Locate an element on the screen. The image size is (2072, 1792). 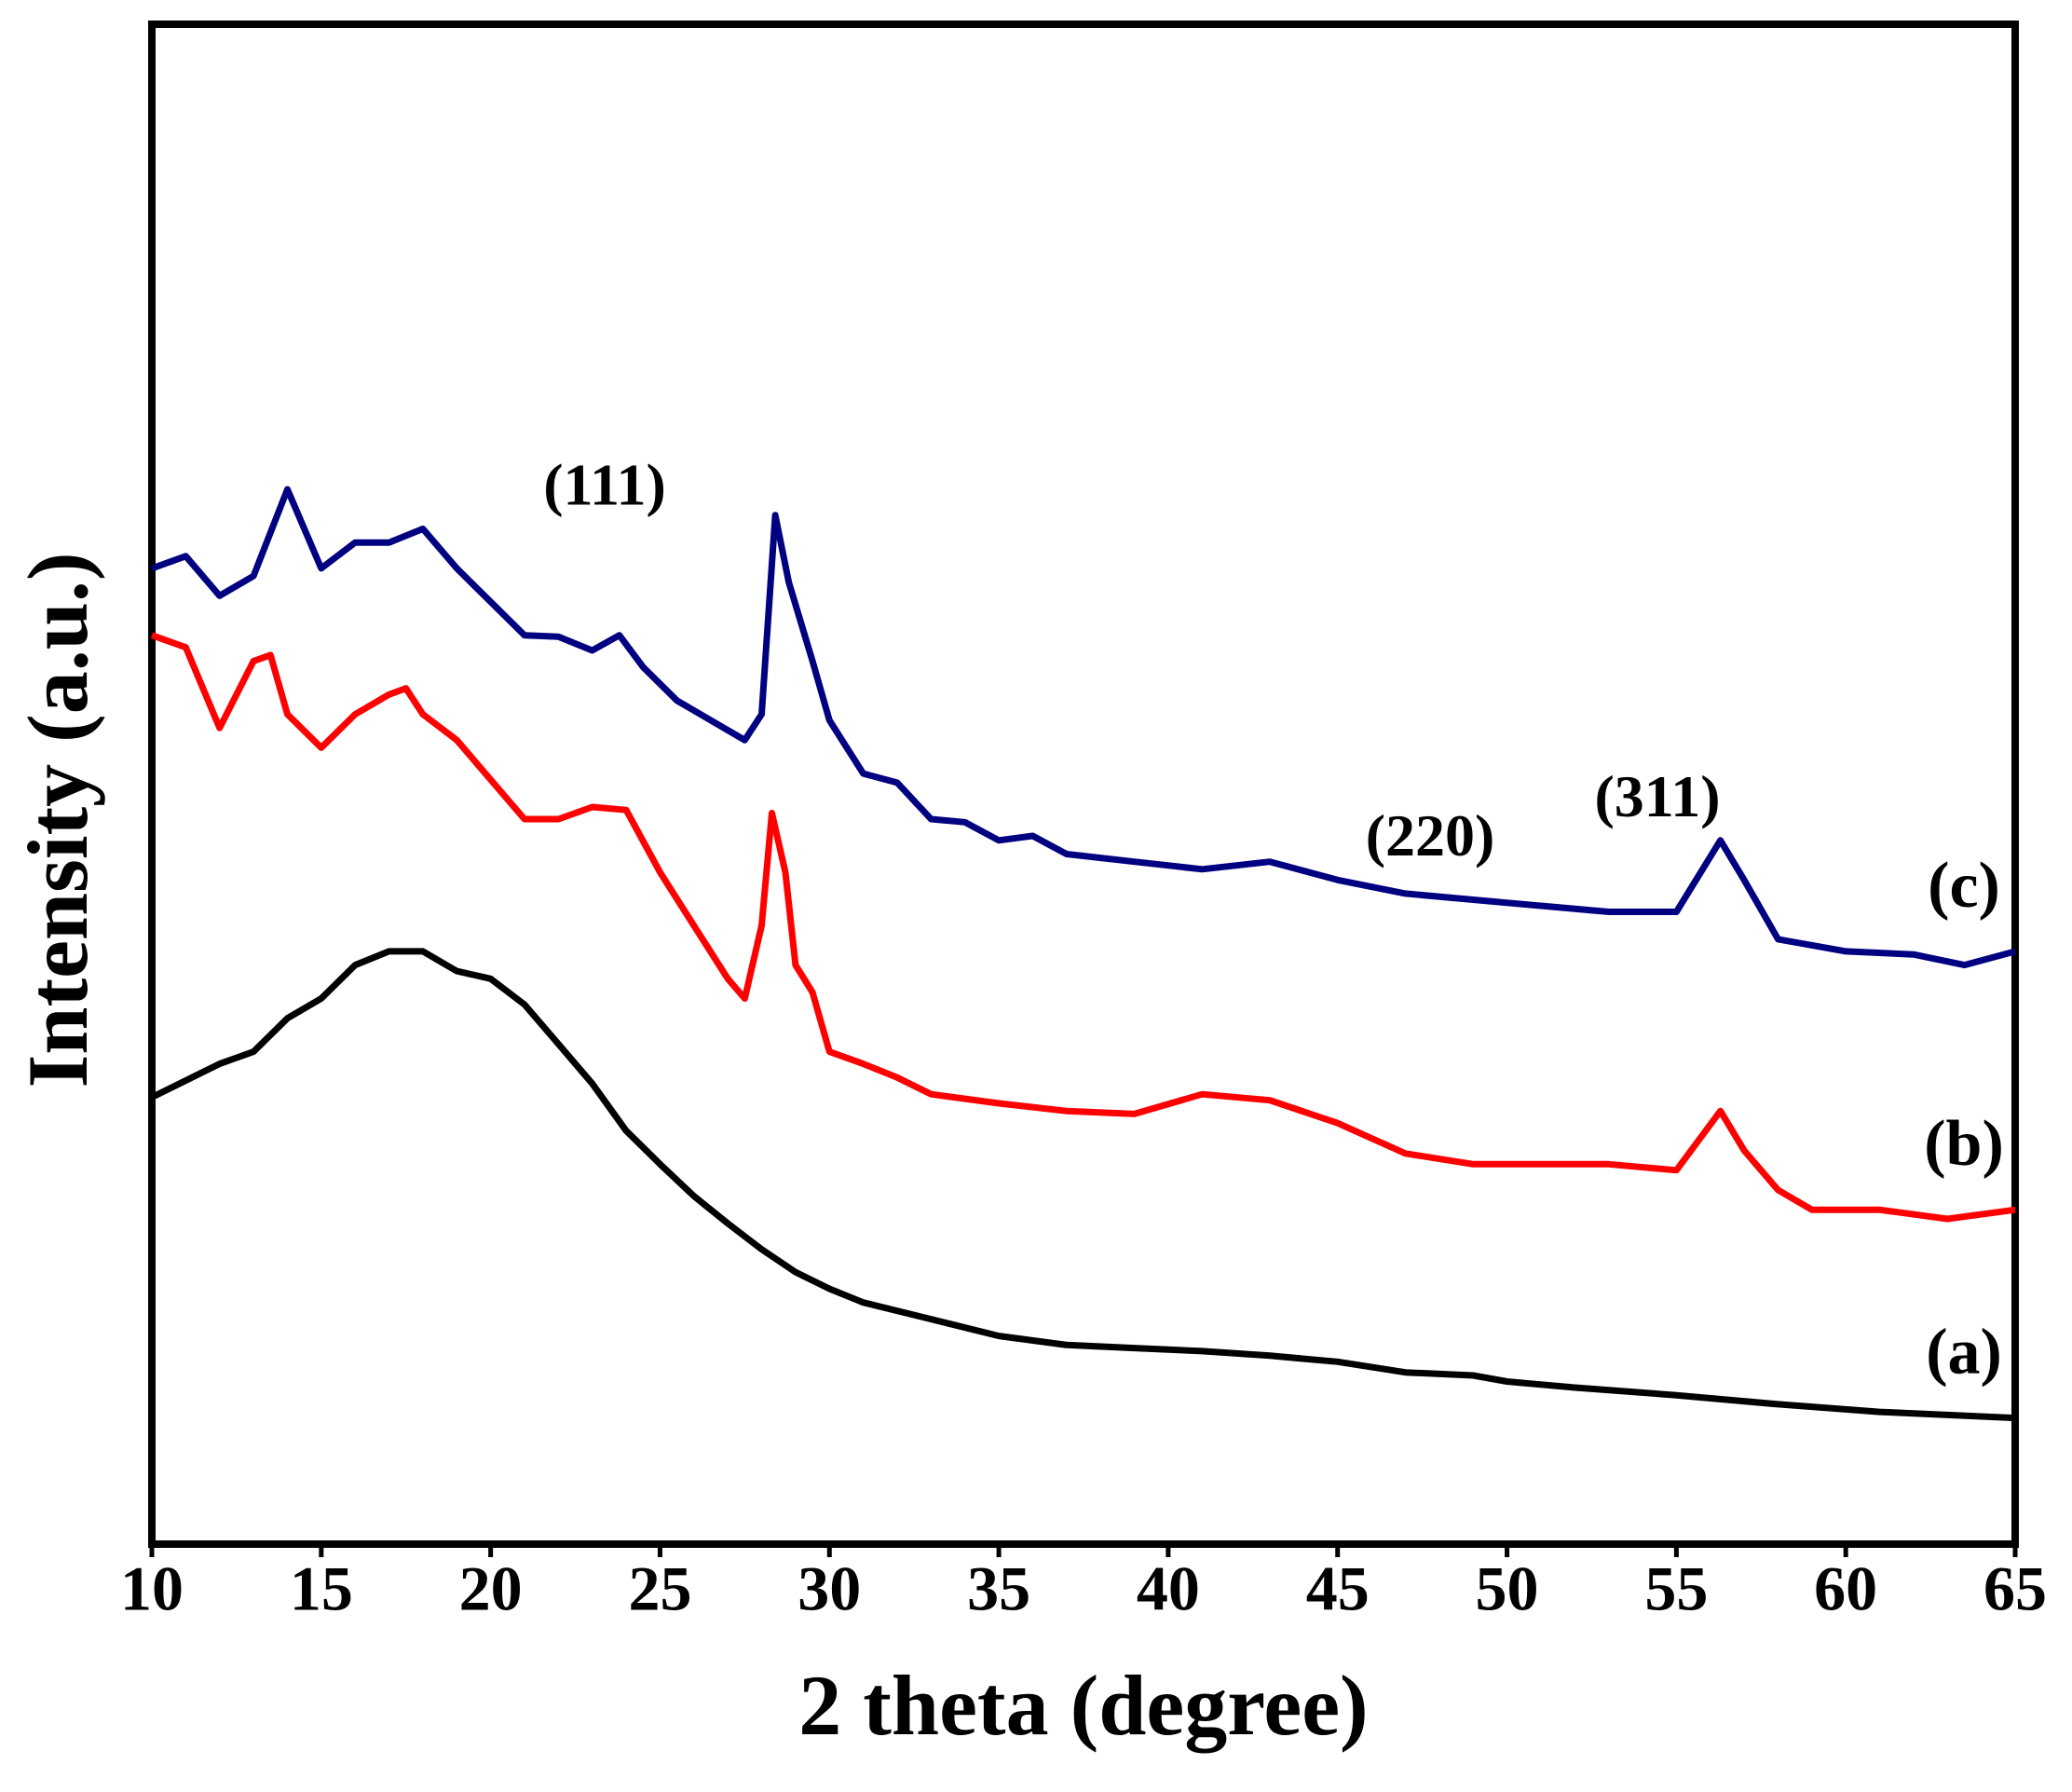
series-label: (b) is located at coordinates (1964, 1144).